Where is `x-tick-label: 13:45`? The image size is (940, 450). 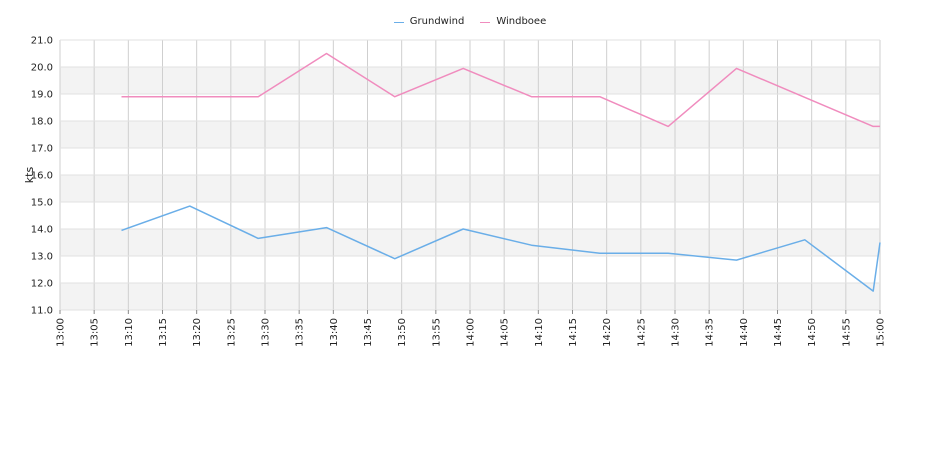
x-tick-label: 13:45 is located at coordinates (368, 332).